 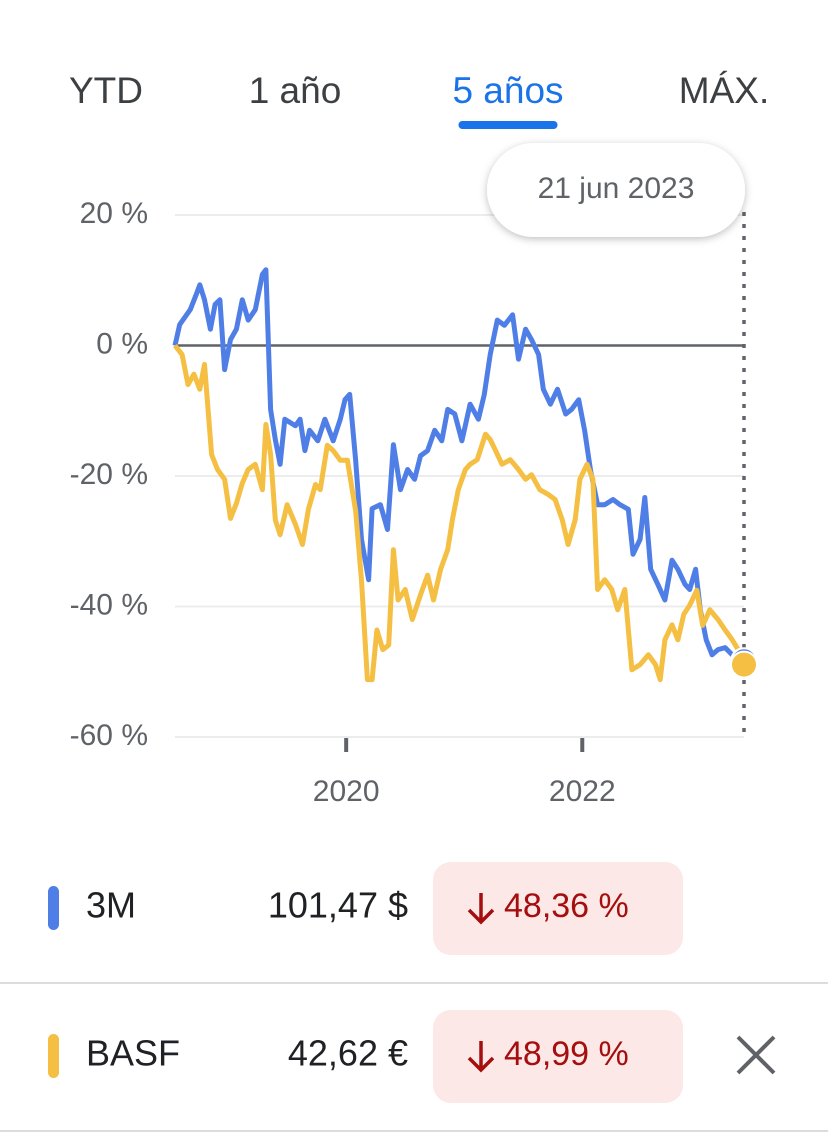 What do you see at coordinates (111, 905) in the screenshot?
I see `stock-name: 3M` at bounding box center [111, 905].